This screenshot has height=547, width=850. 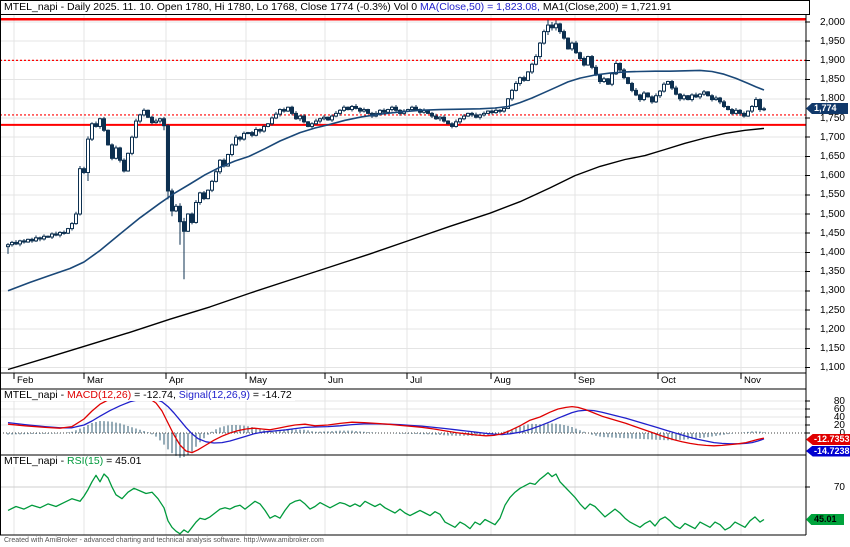 What do you see at coordinates (832, 137) in the screenshot?
I see `price-axis-label: 1,700` at bounding box center [832, 137].